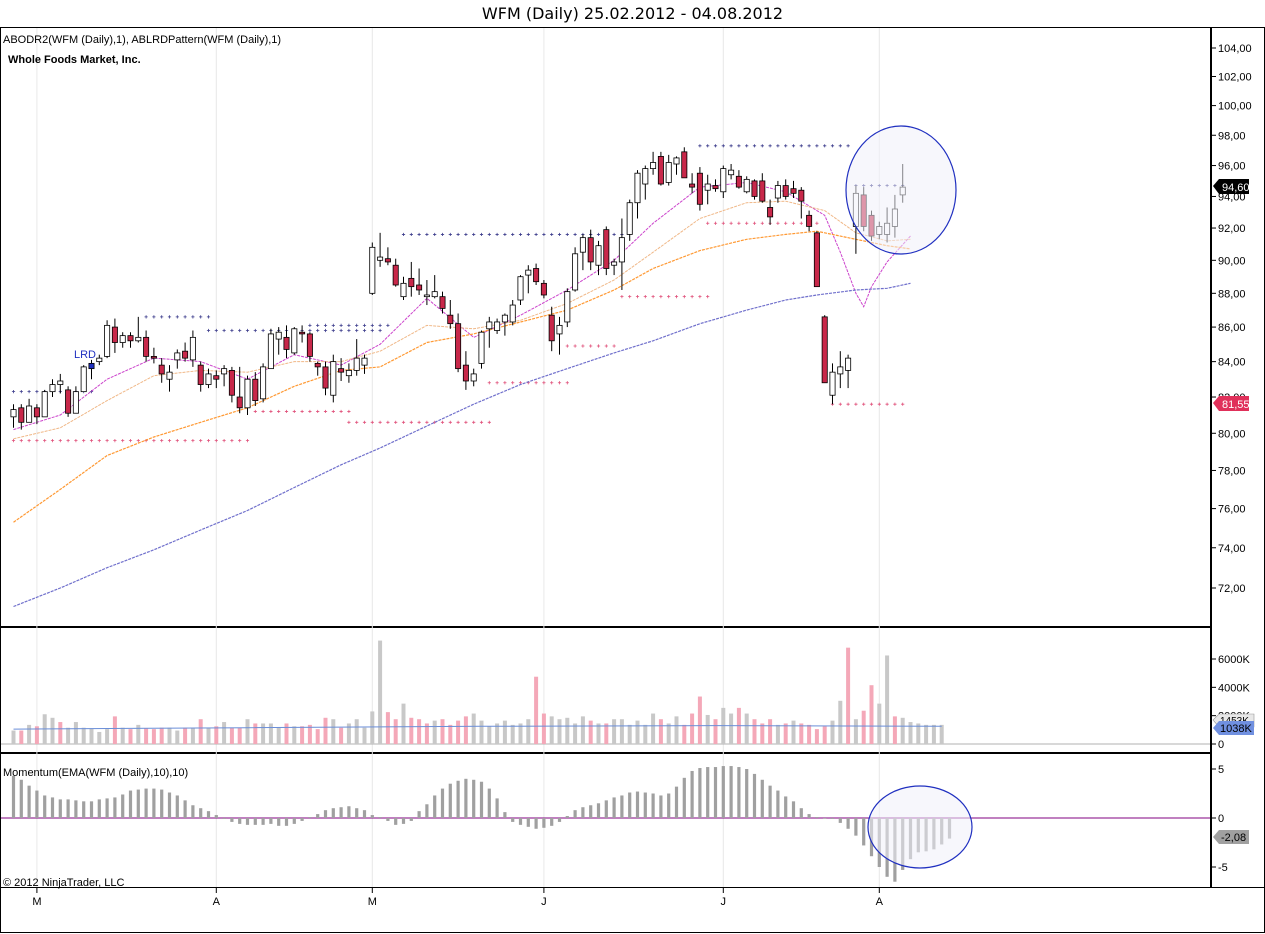 The height and width of the screenshot is (934, 1265). I want to click on stop-price-tag: 81,55, so click(1231, 403).